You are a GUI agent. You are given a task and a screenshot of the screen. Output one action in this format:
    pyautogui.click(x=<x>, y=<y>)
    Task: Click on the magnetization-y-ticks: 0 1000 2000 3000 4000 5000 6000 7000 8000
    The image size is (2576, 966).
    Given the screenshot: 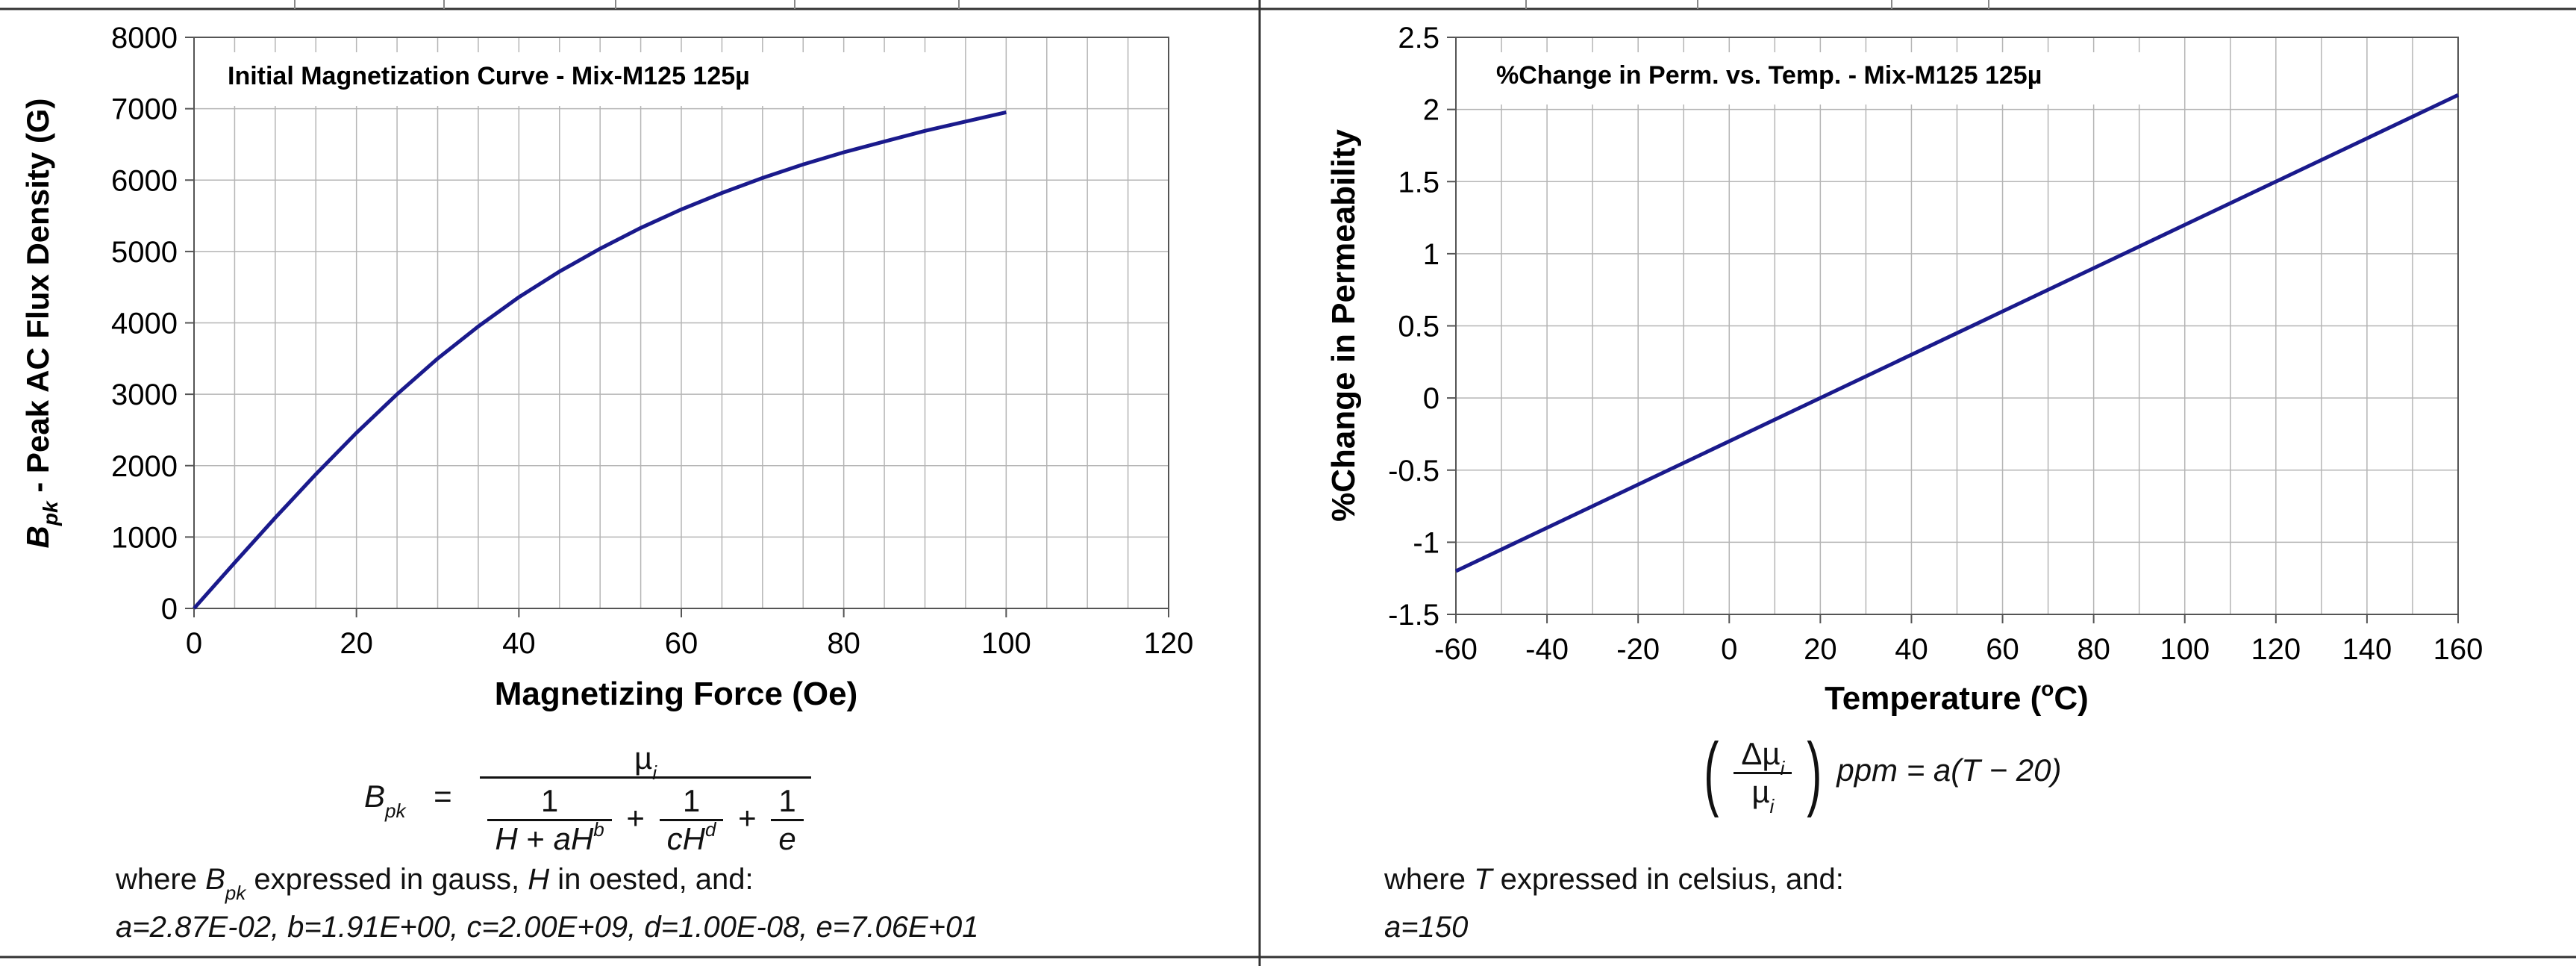 What is the action you would take?
    pyautogui.click(x=152, y=324)
    